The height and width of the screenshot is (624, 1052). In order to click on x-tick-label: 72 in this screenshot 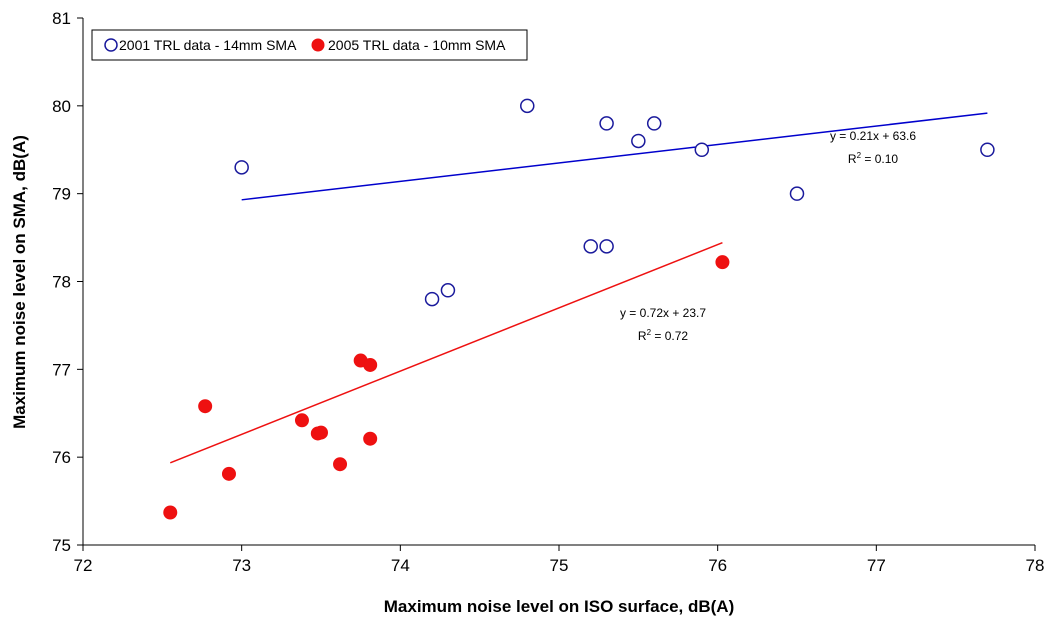, I will do `click(83, 565)`.